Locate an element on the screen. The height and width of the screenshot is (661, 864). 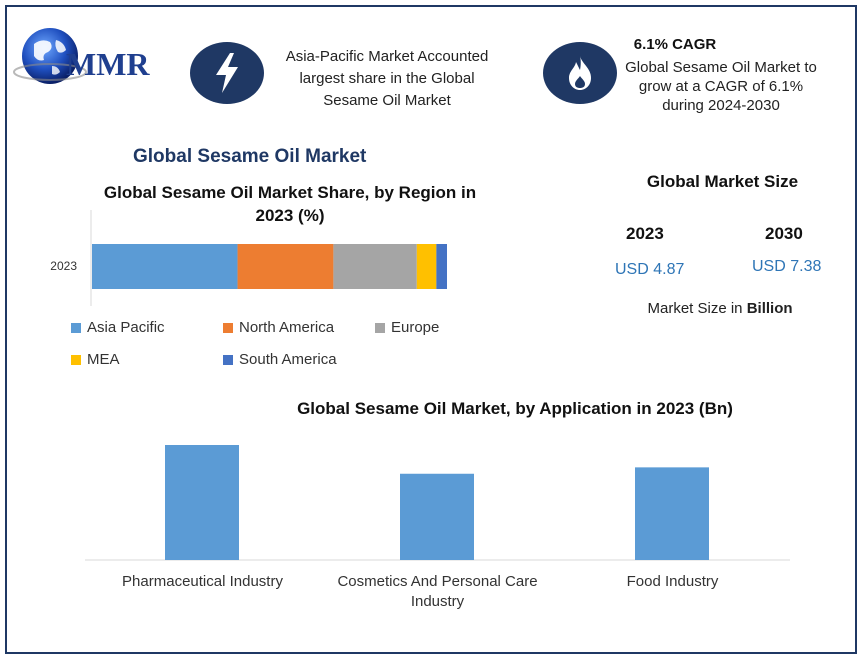
legend-item-south-america: South America is located at coordinates (280, 359).